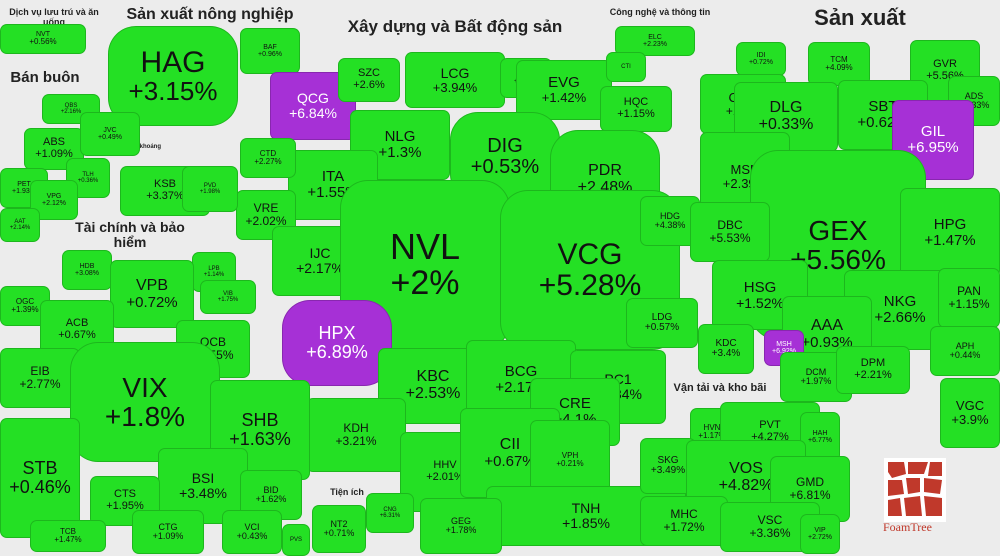 This screenshot has width=1000, height=556. Describe the element at coordinates (20, 225) in the screenshot. I see `tile-aat: AAT +2.14%` at that location.